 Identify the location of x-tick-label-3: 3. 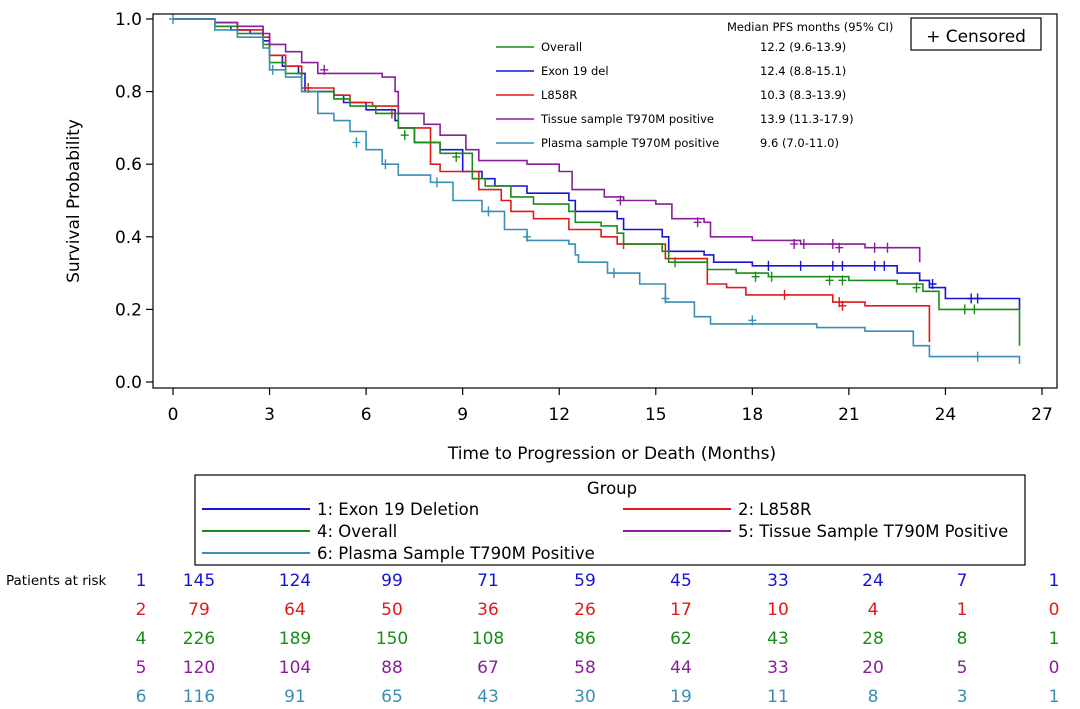
(269, 415).